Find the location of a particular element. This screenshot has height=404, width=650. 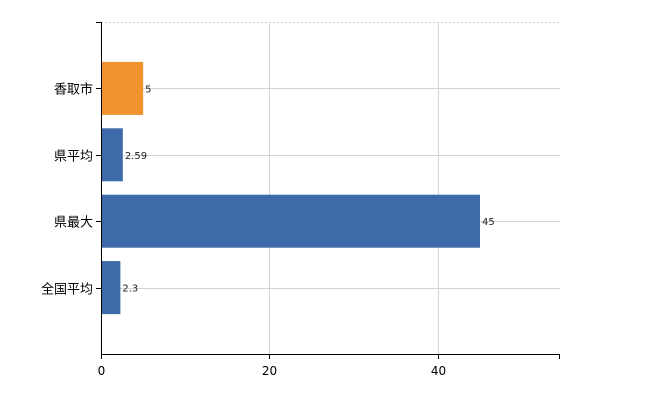

x-tick-label-2: 40 is located at coordinates (438, 371).